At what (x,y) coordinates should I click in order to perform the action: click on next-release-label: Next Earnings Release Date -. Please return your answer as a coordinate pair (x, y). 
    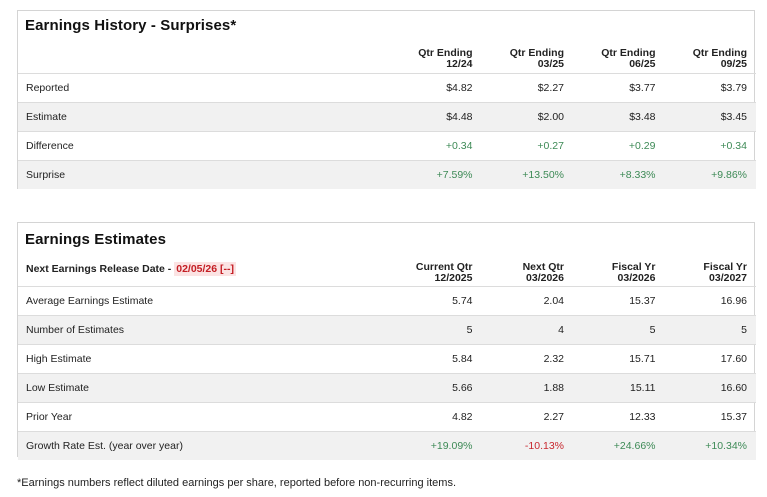
    Looking at the image, I should click on (100, 269).